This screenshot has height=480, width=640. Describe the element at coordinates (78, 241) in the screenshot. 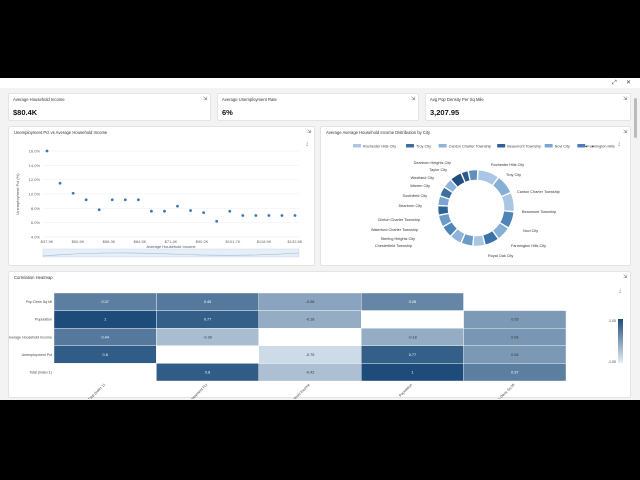

I see `x-tick-label: $50.5K` at that location.